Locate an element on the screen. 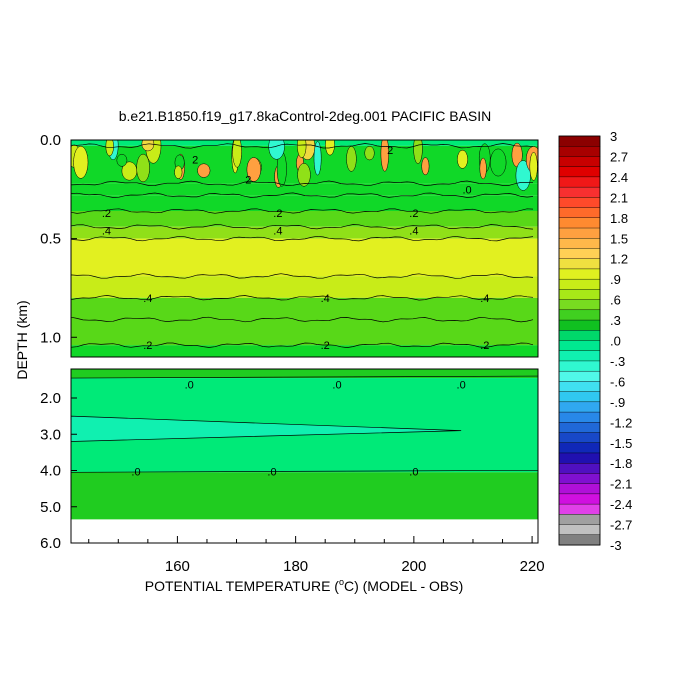 This screenshot has width=700, height=700. lower-y-tick-label: 6.0 is located at coordinates (50, 543).